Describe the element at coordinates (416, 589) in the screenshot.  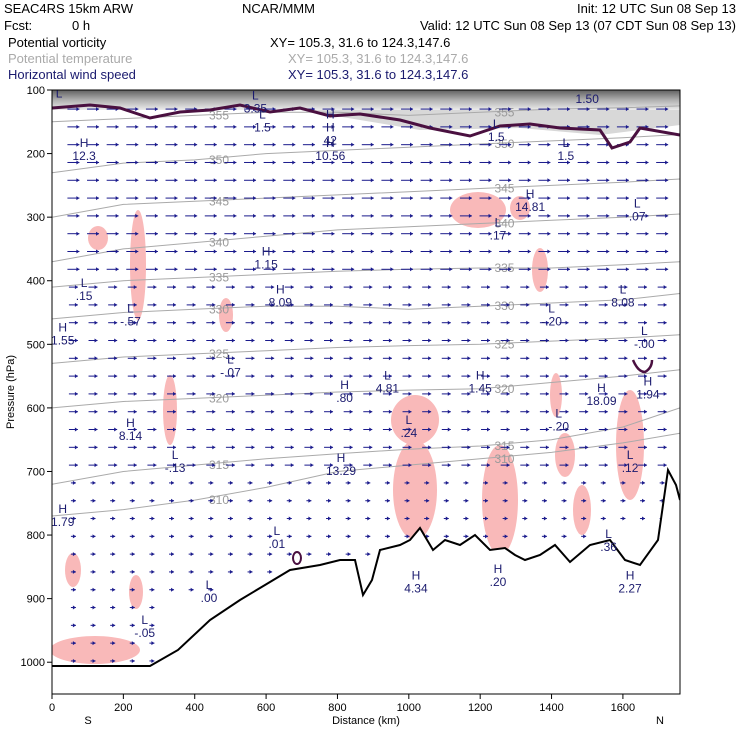
I see `extremum-value: 4.34` at that location.